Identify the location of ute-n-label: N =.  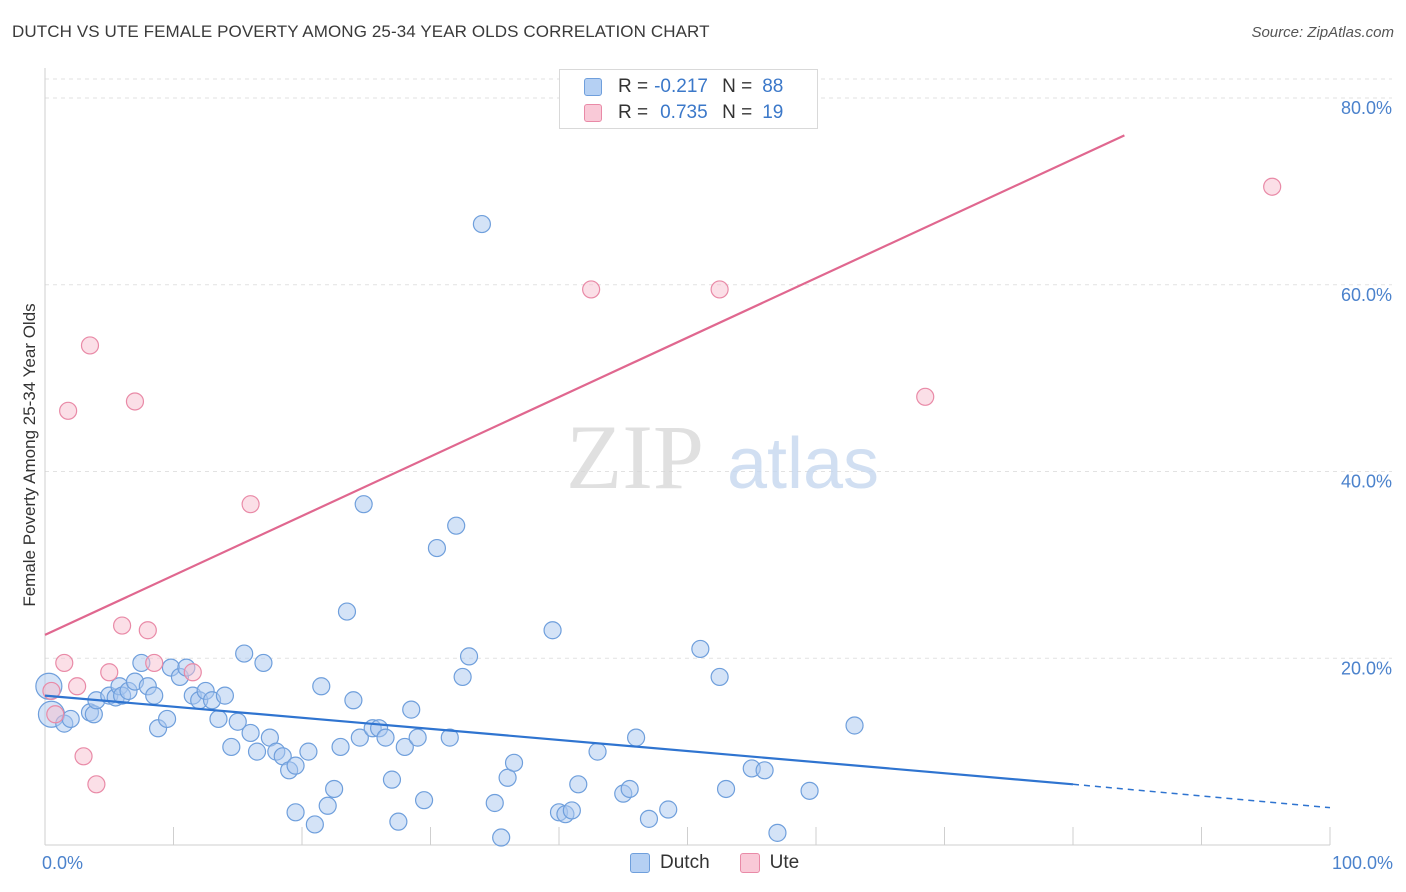
(737, 112).